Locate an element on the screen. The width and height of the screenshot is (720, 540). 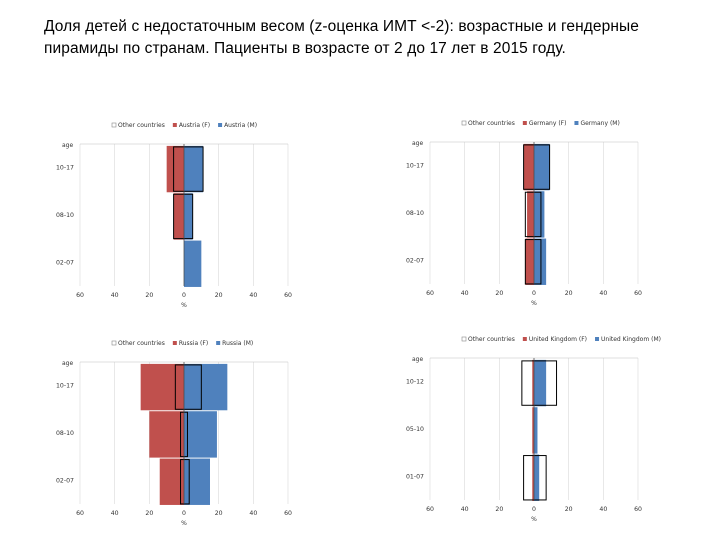
y-tick-label: 10-12 is located at coordinates (415, 382).